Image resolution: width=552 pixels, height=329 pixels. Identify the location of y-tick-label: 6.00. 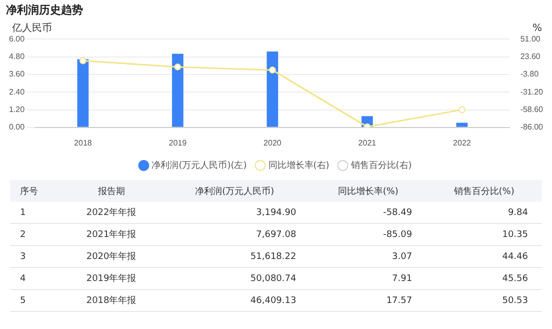
(17, 39).